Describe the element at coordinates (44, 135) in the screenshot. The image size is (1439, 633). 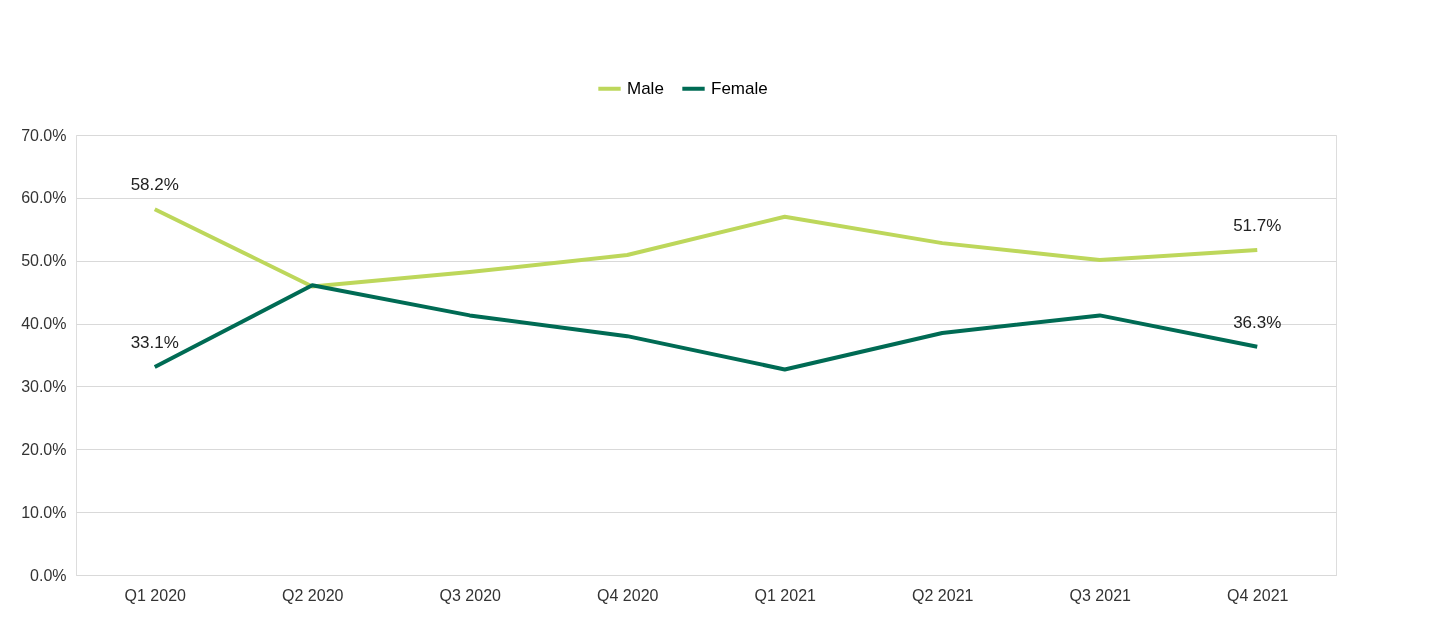
I see `y-tick-label: 70.0%` at that location.